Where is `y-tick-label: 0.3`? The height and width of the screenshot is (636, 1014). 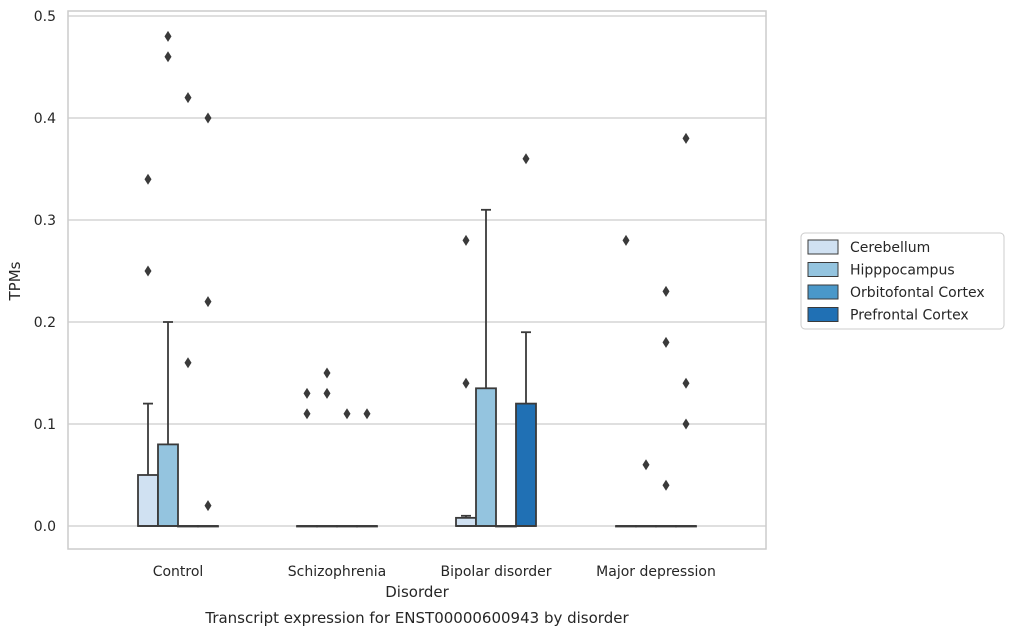
y-tick-label: 0.3 is located at coordinates (45, 221).